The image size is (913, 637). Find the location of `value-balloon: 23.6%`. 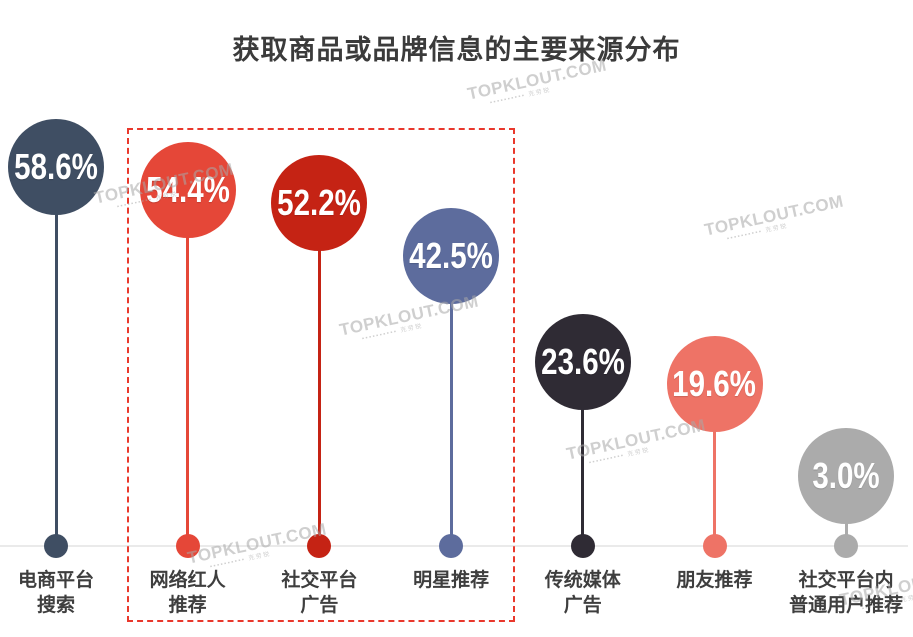

value-balloon: 23.6% is located at coordinates (582, 361).